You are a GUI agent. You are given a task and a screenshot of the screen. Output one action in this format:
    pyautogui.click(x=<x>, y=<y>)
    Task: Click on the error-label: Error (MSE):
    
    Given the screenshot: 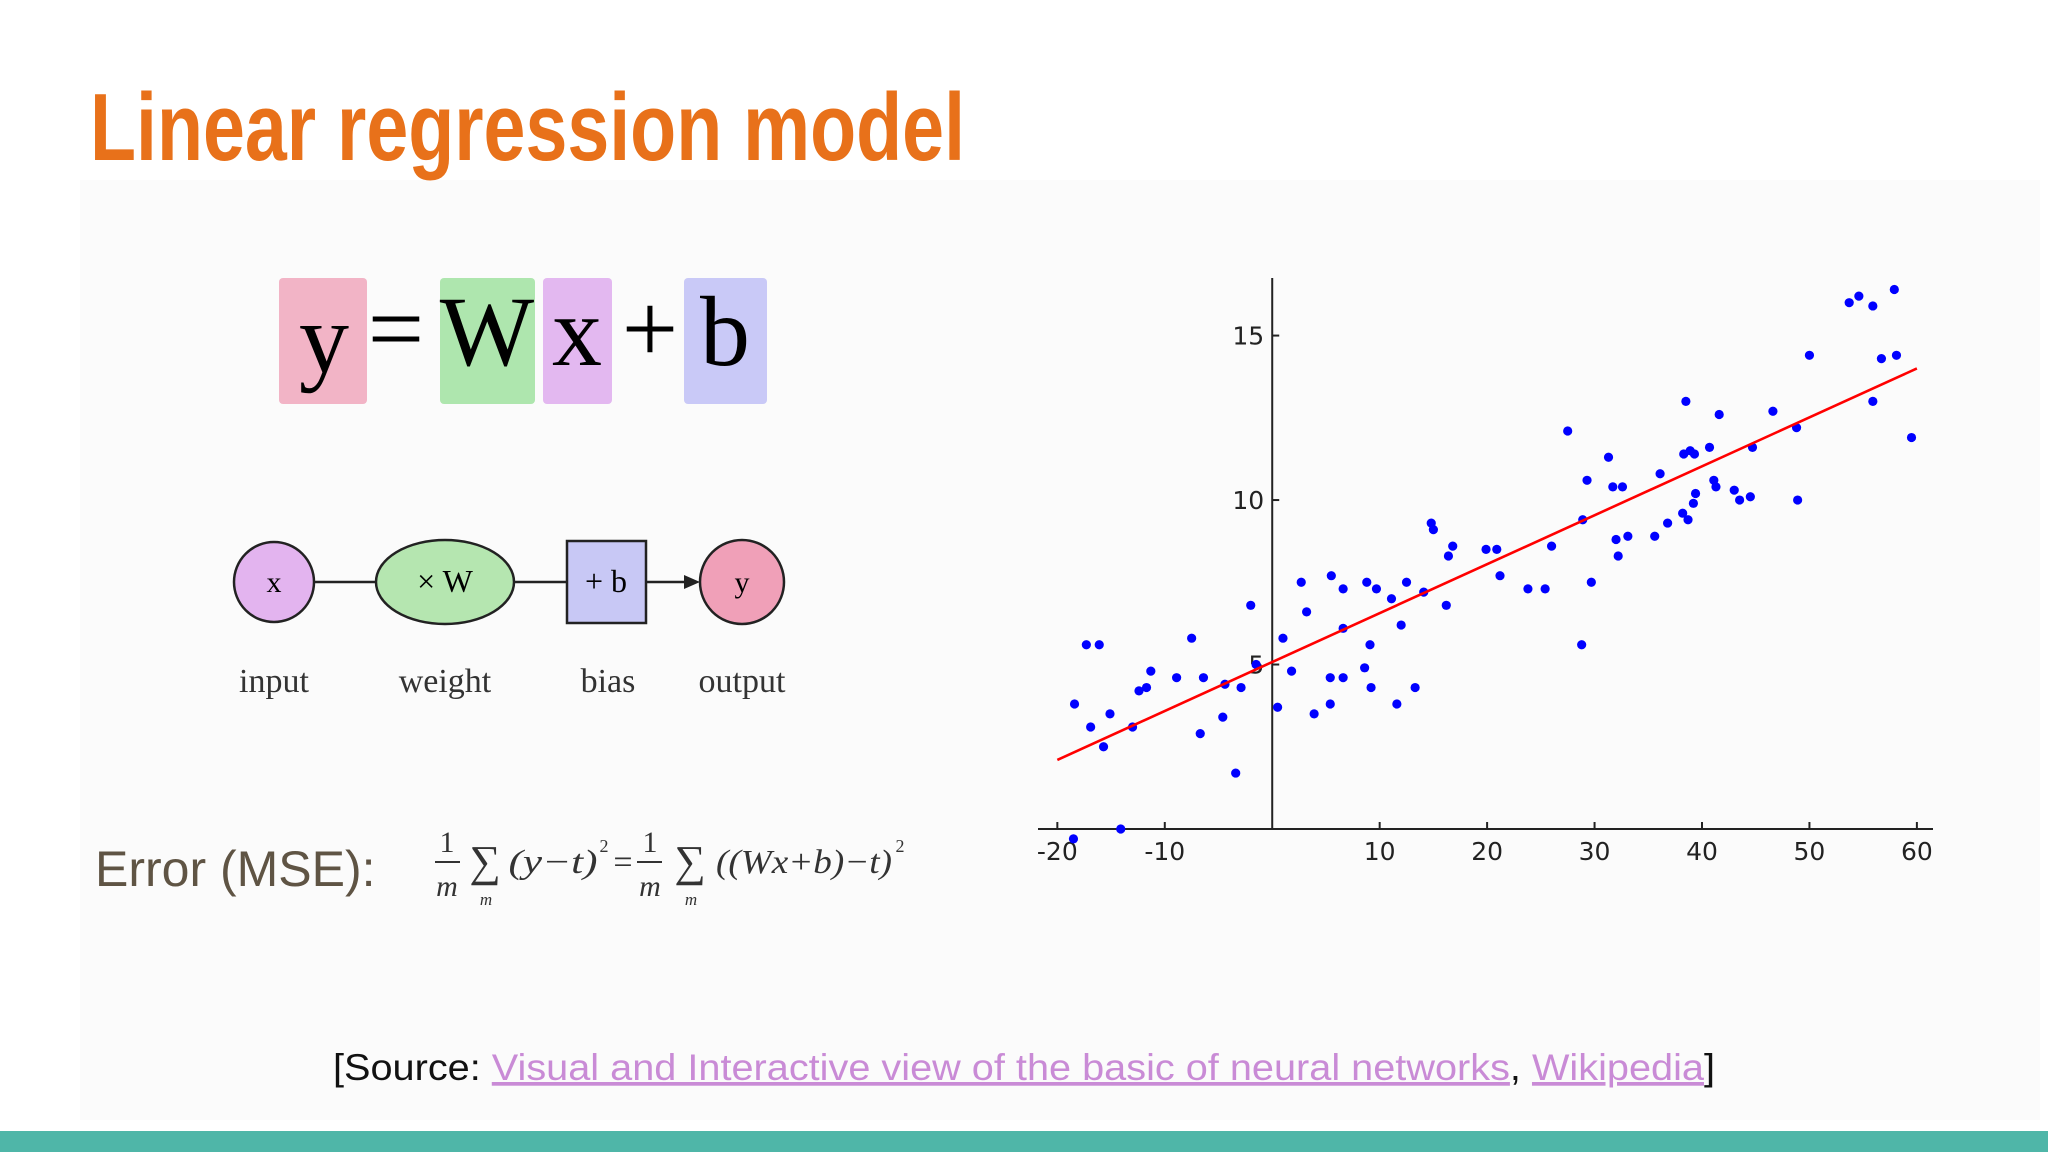 What is the action you would take?
    pyautogui.click(x=235, y=869)
    